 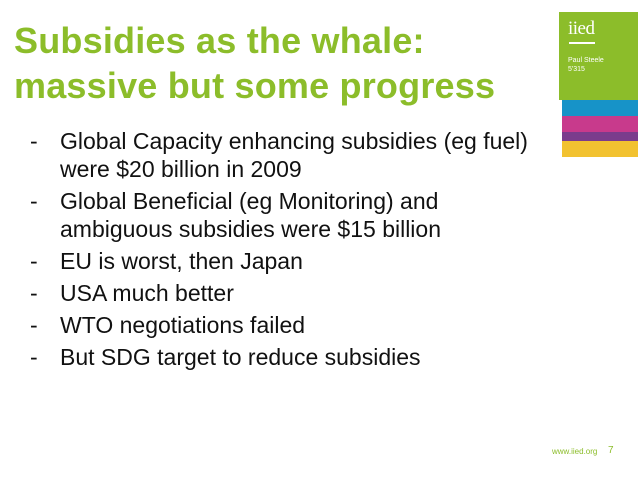 I want to click on presenter-info: Paul Steele 5'315, so click(x=586, y=65).